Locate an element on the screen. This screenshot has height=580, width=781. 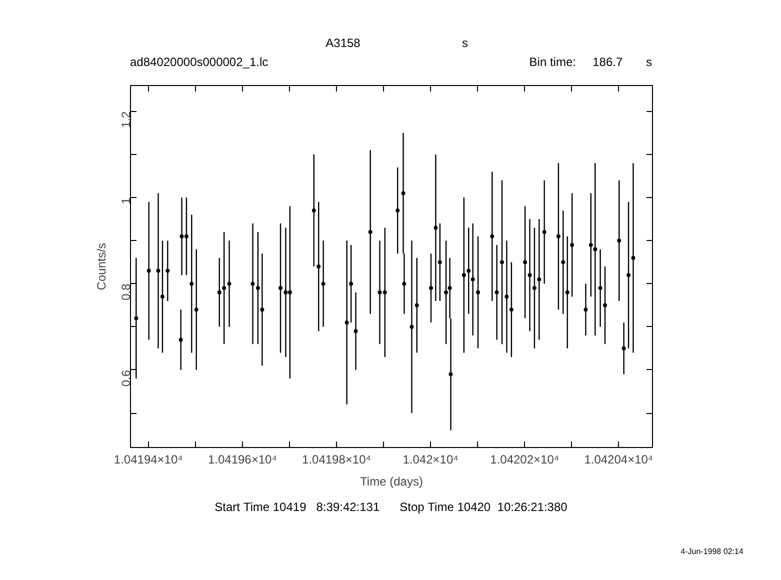
x-tick-label: 1.04198×10⁴ is located at coordinates (336, 459).